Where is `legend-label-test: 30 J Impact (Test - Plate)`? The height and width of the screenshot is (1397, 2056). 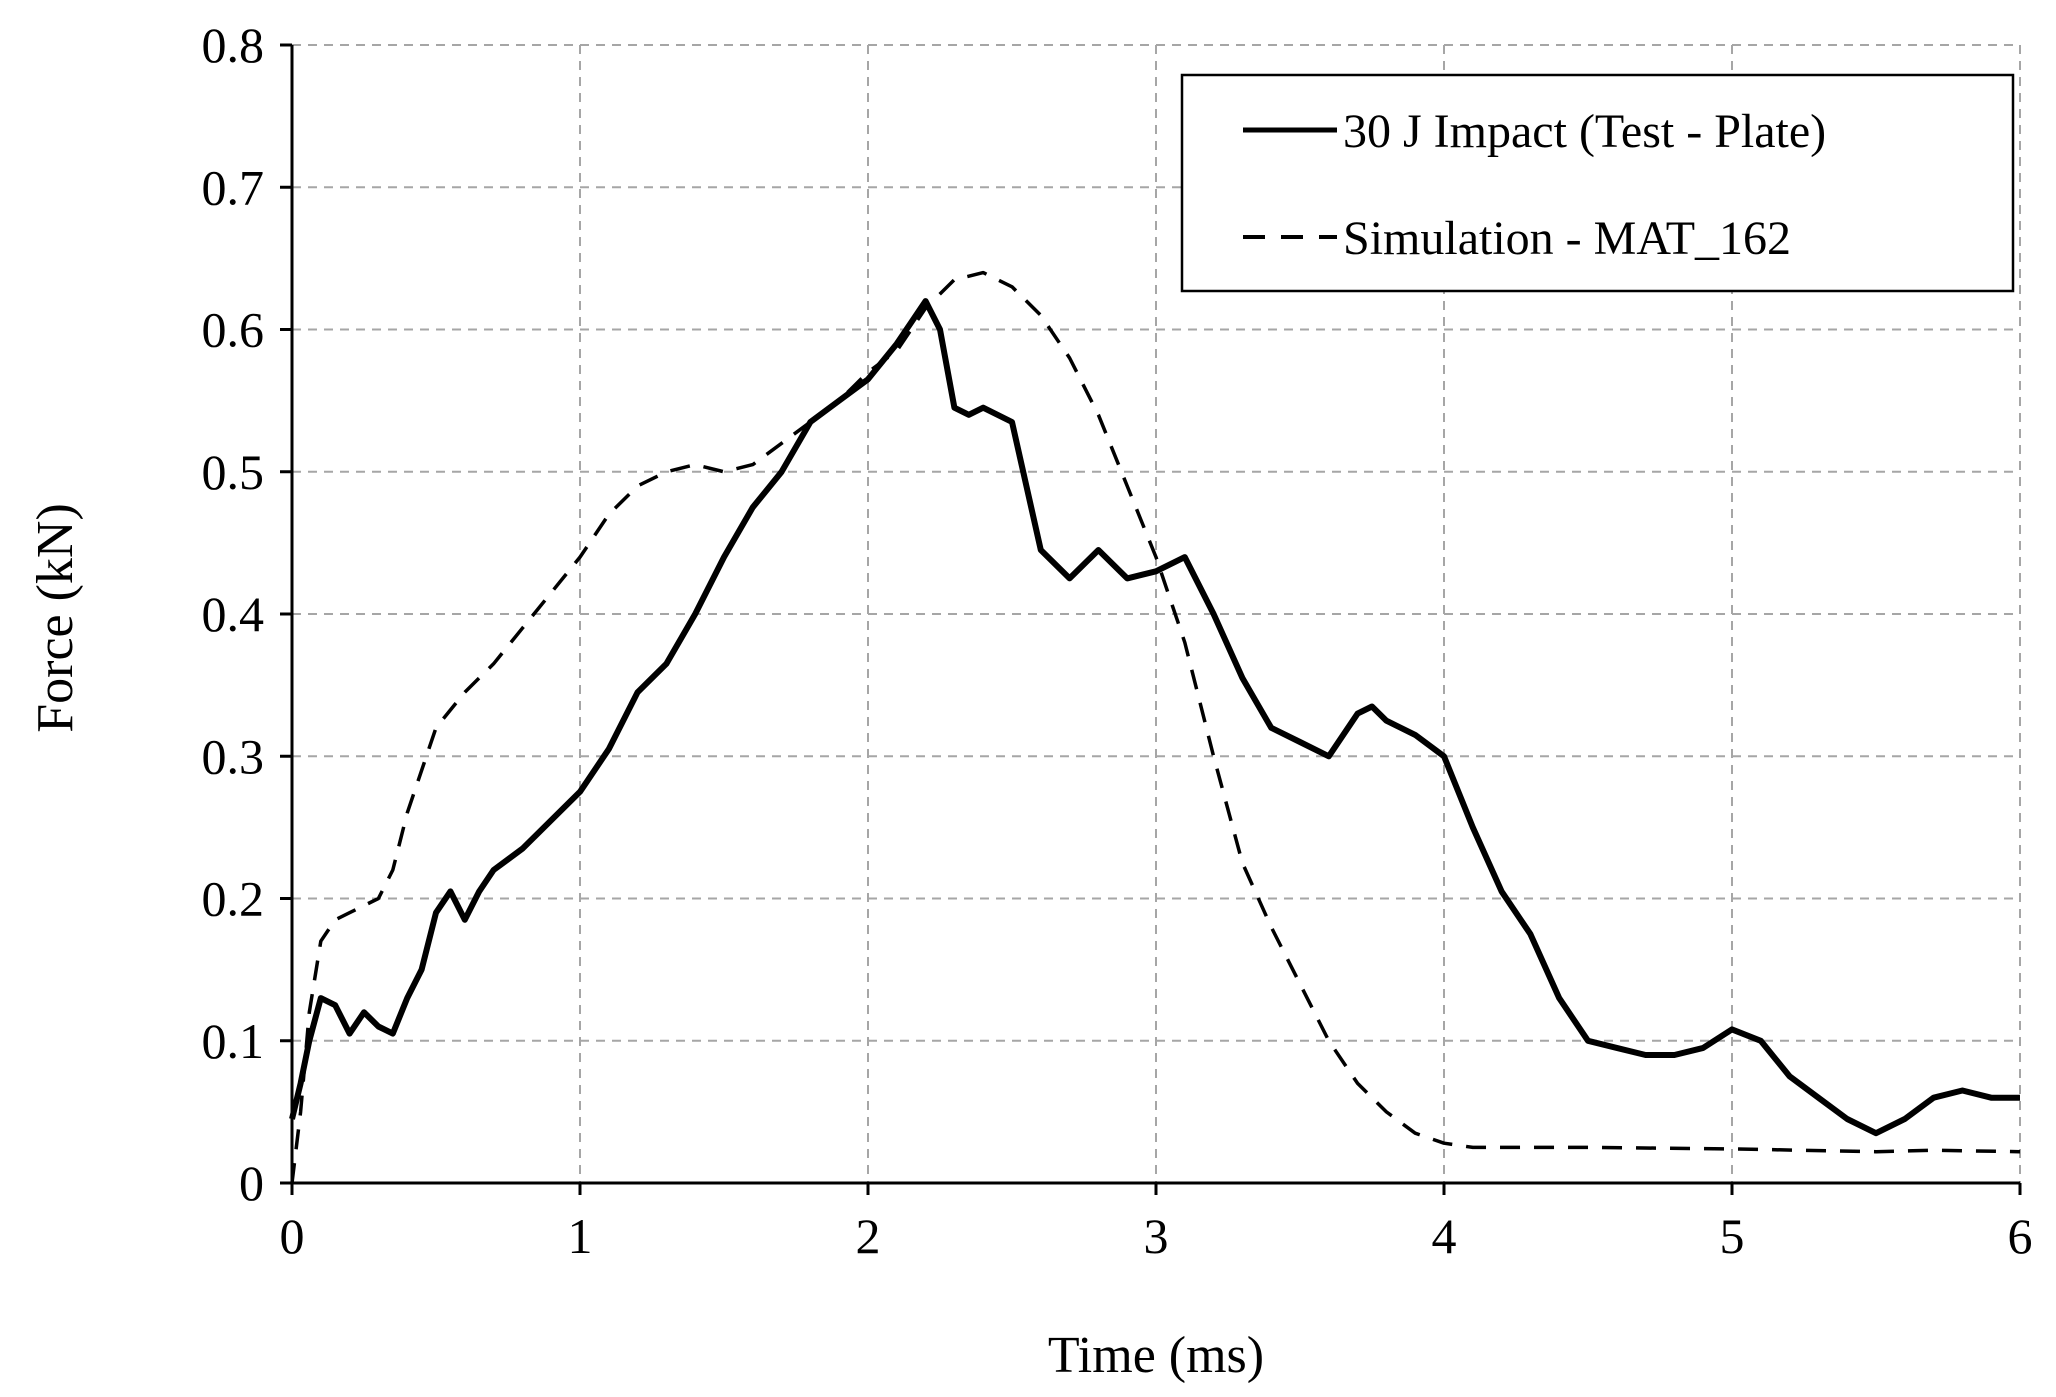
legend-label-test: 30 J Impact (Test - Plate) is located at coordinates (1584, 131).